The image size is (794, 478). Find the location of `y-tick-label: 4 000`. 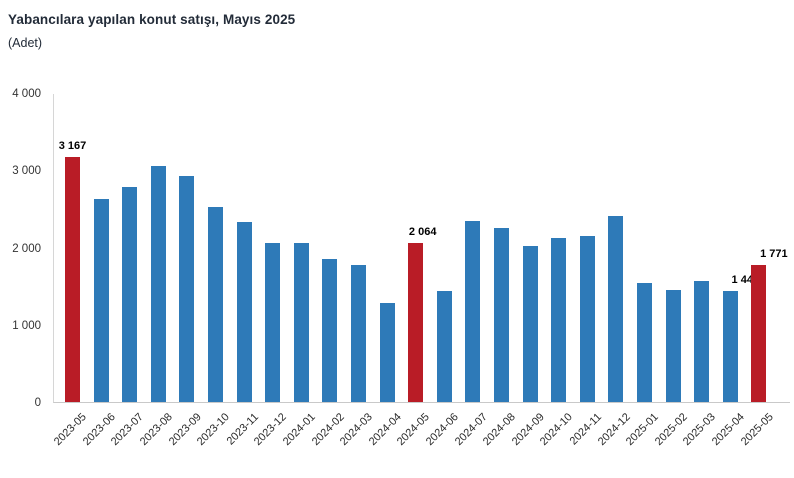

y-tick-label: 4 000 is located at coordinates (26, 94).